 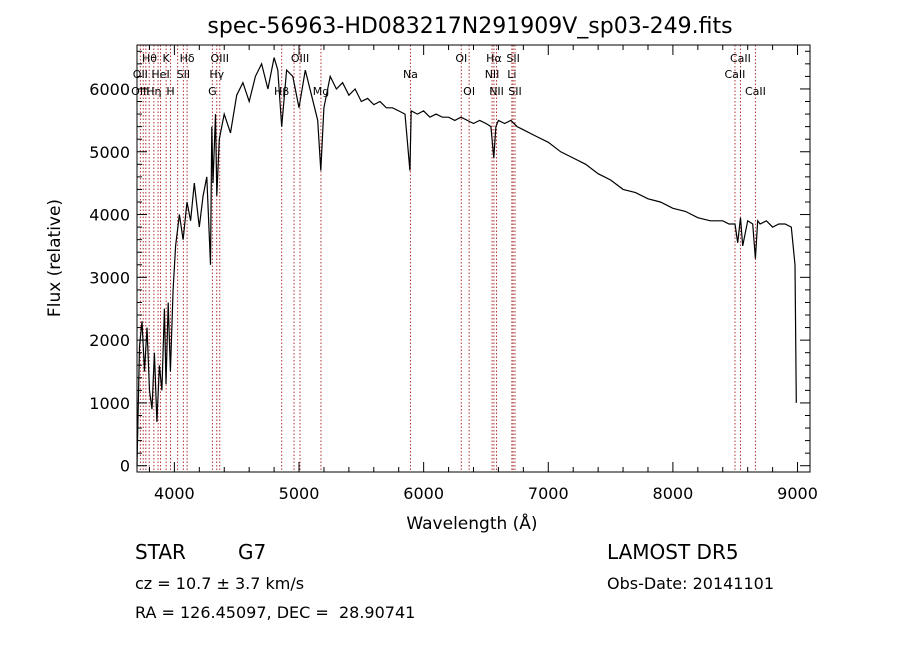 What do you see at coordinates (691, 583) in the screenshot?
I see `obs-date: Obs-Date: 20141101` at bounding box center [691, 583].